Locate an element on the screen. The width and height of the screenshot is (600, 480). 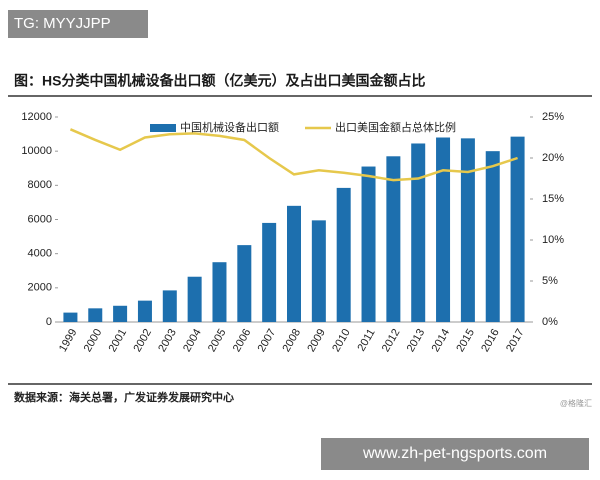
x-tick-label: 2011 is located at coordinates (366, 340).